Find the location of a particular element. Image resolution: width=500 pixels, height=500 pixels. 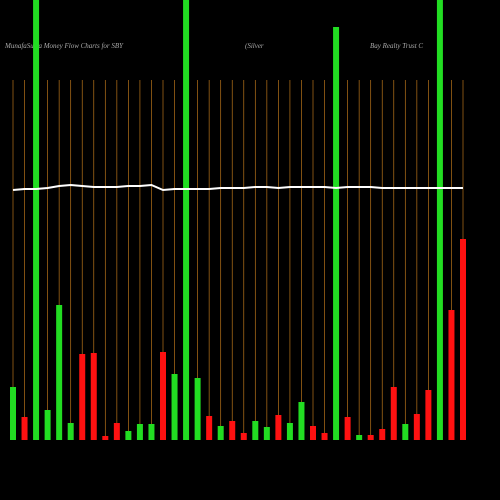

chart-title: (Silver is located at coordinates (254, 46).